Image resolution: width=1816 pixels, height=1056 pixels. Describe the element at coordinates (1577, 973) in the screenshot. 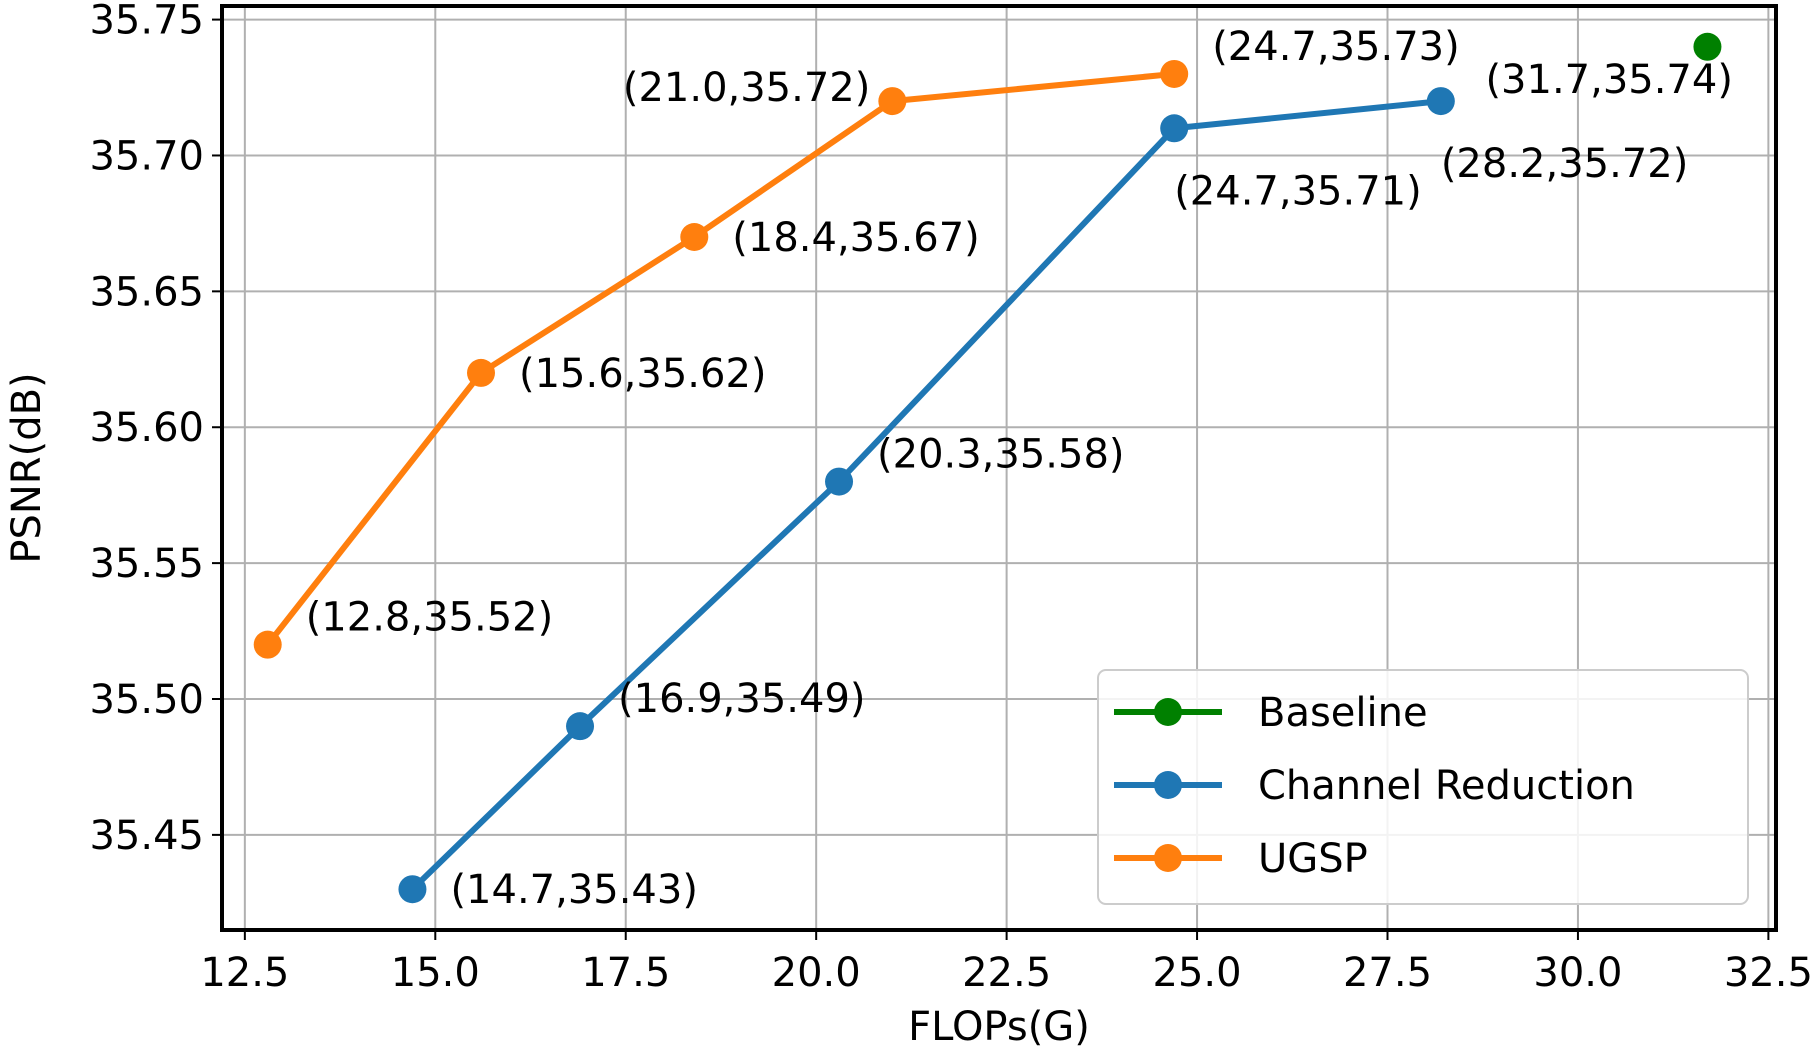

I see `x-tick-label: 30.0` at that location.